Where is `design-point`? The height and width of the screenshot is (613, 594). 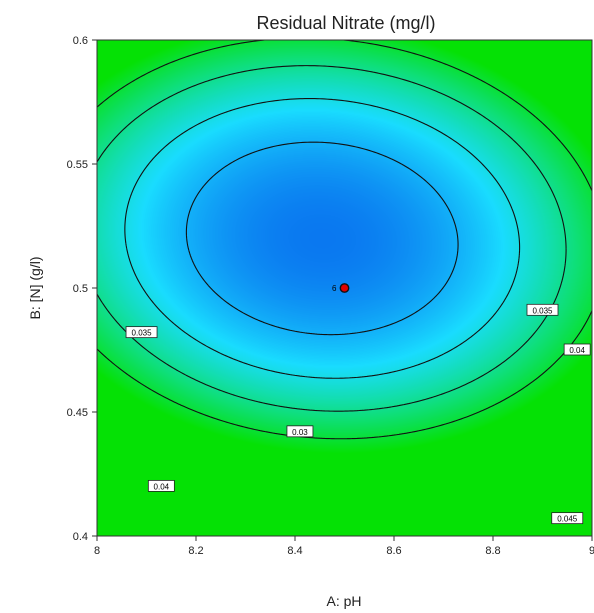 design-point is located at coordinates (344, 288).